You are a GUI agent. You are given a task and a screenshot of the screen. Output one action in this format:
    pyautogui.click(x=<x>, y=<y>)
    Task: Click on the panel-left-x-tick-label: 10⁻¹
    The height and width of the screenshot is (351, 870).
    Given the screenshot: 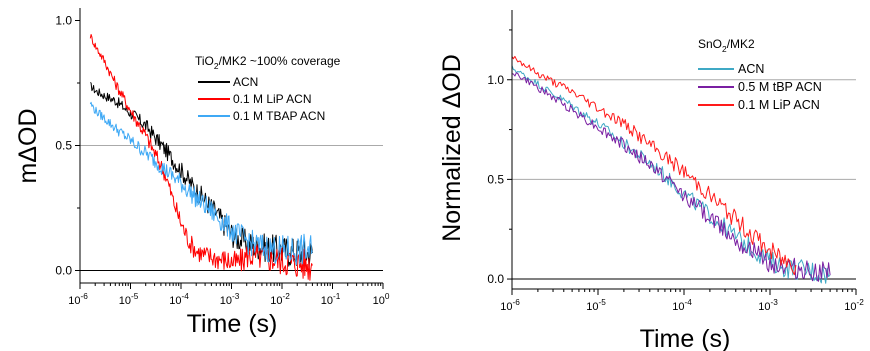 What is the action you would take?
    pyautogui.click(x=331, y=299)
    